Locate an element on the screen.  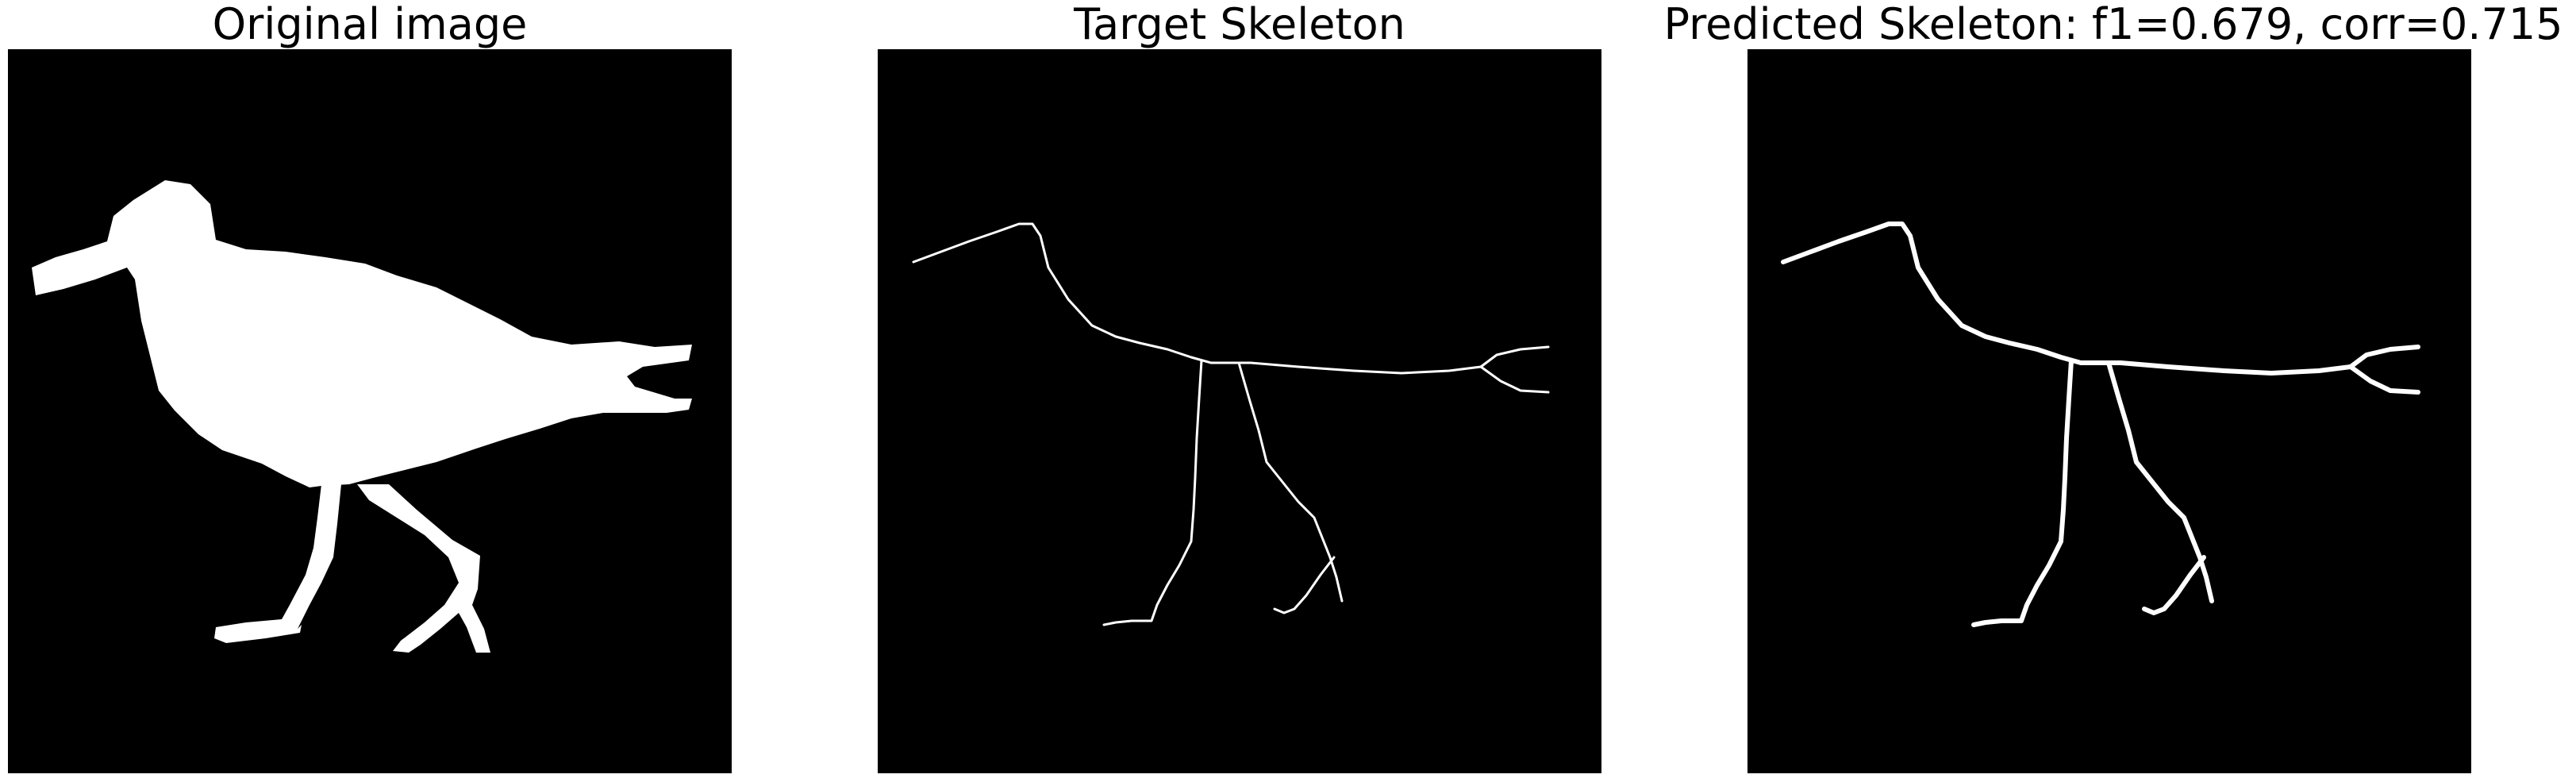
panel-title-target: Target Skeleton is located at coordinates (1239, 24).